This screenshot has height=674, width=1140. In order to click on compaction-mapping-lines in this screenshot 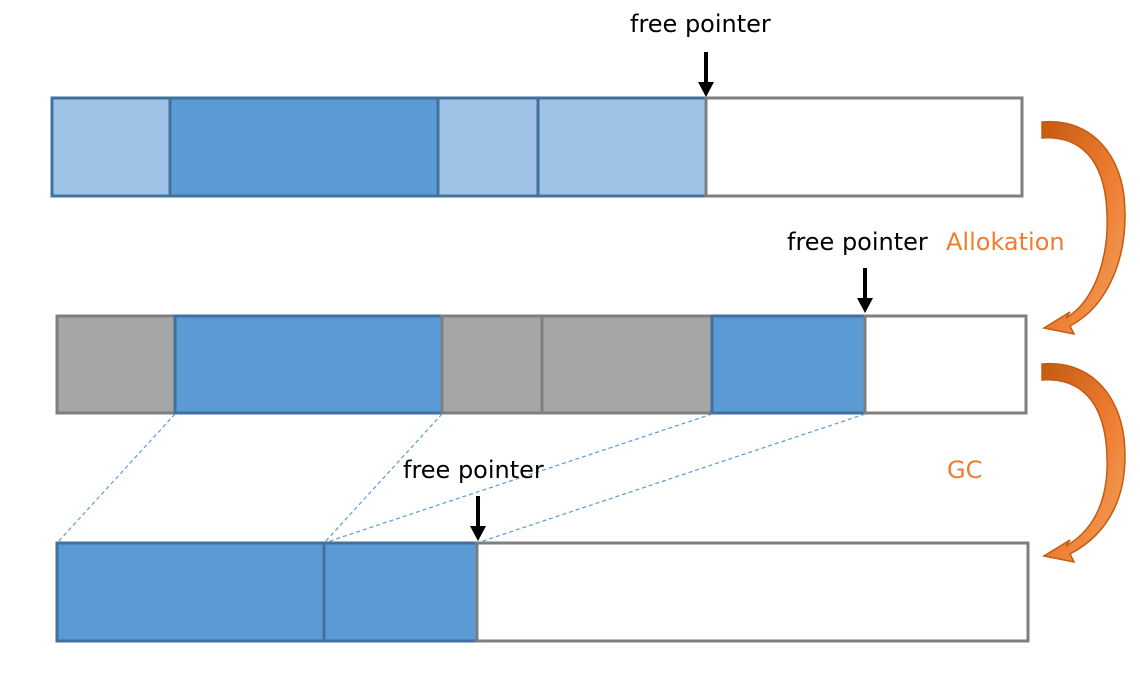, I will do `click(461, 478)`.